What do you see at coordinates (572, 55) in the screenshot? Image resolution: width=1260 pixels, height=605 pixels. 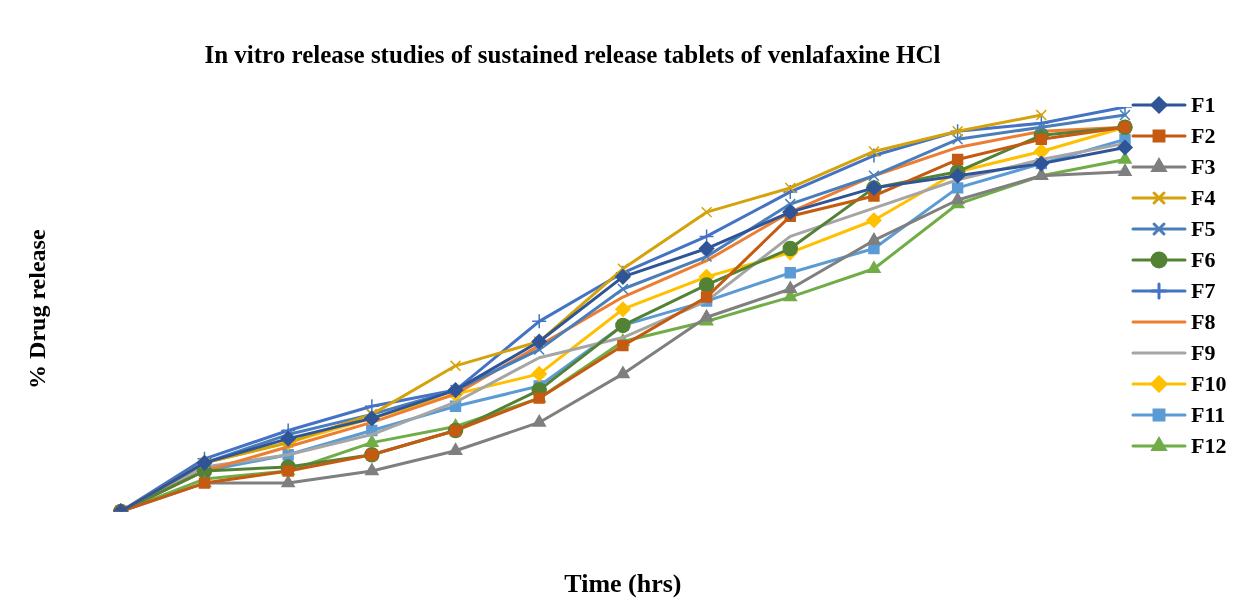 I see `chart-title: In vitro release studies of sustained release tablets of venlafaxine HCl` at bounding box center [572, 55].